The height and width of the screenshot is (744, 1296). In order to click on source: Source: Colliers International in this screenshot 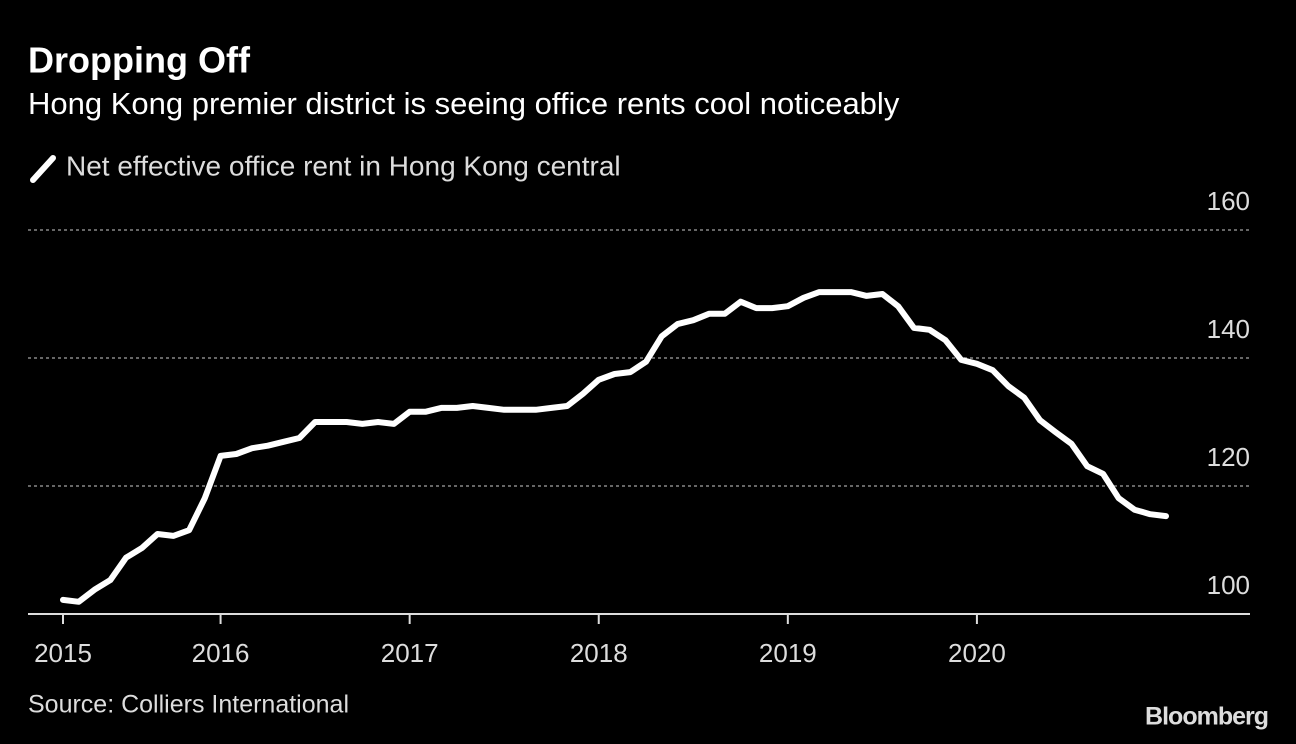, I will do `click(188, 705)`.